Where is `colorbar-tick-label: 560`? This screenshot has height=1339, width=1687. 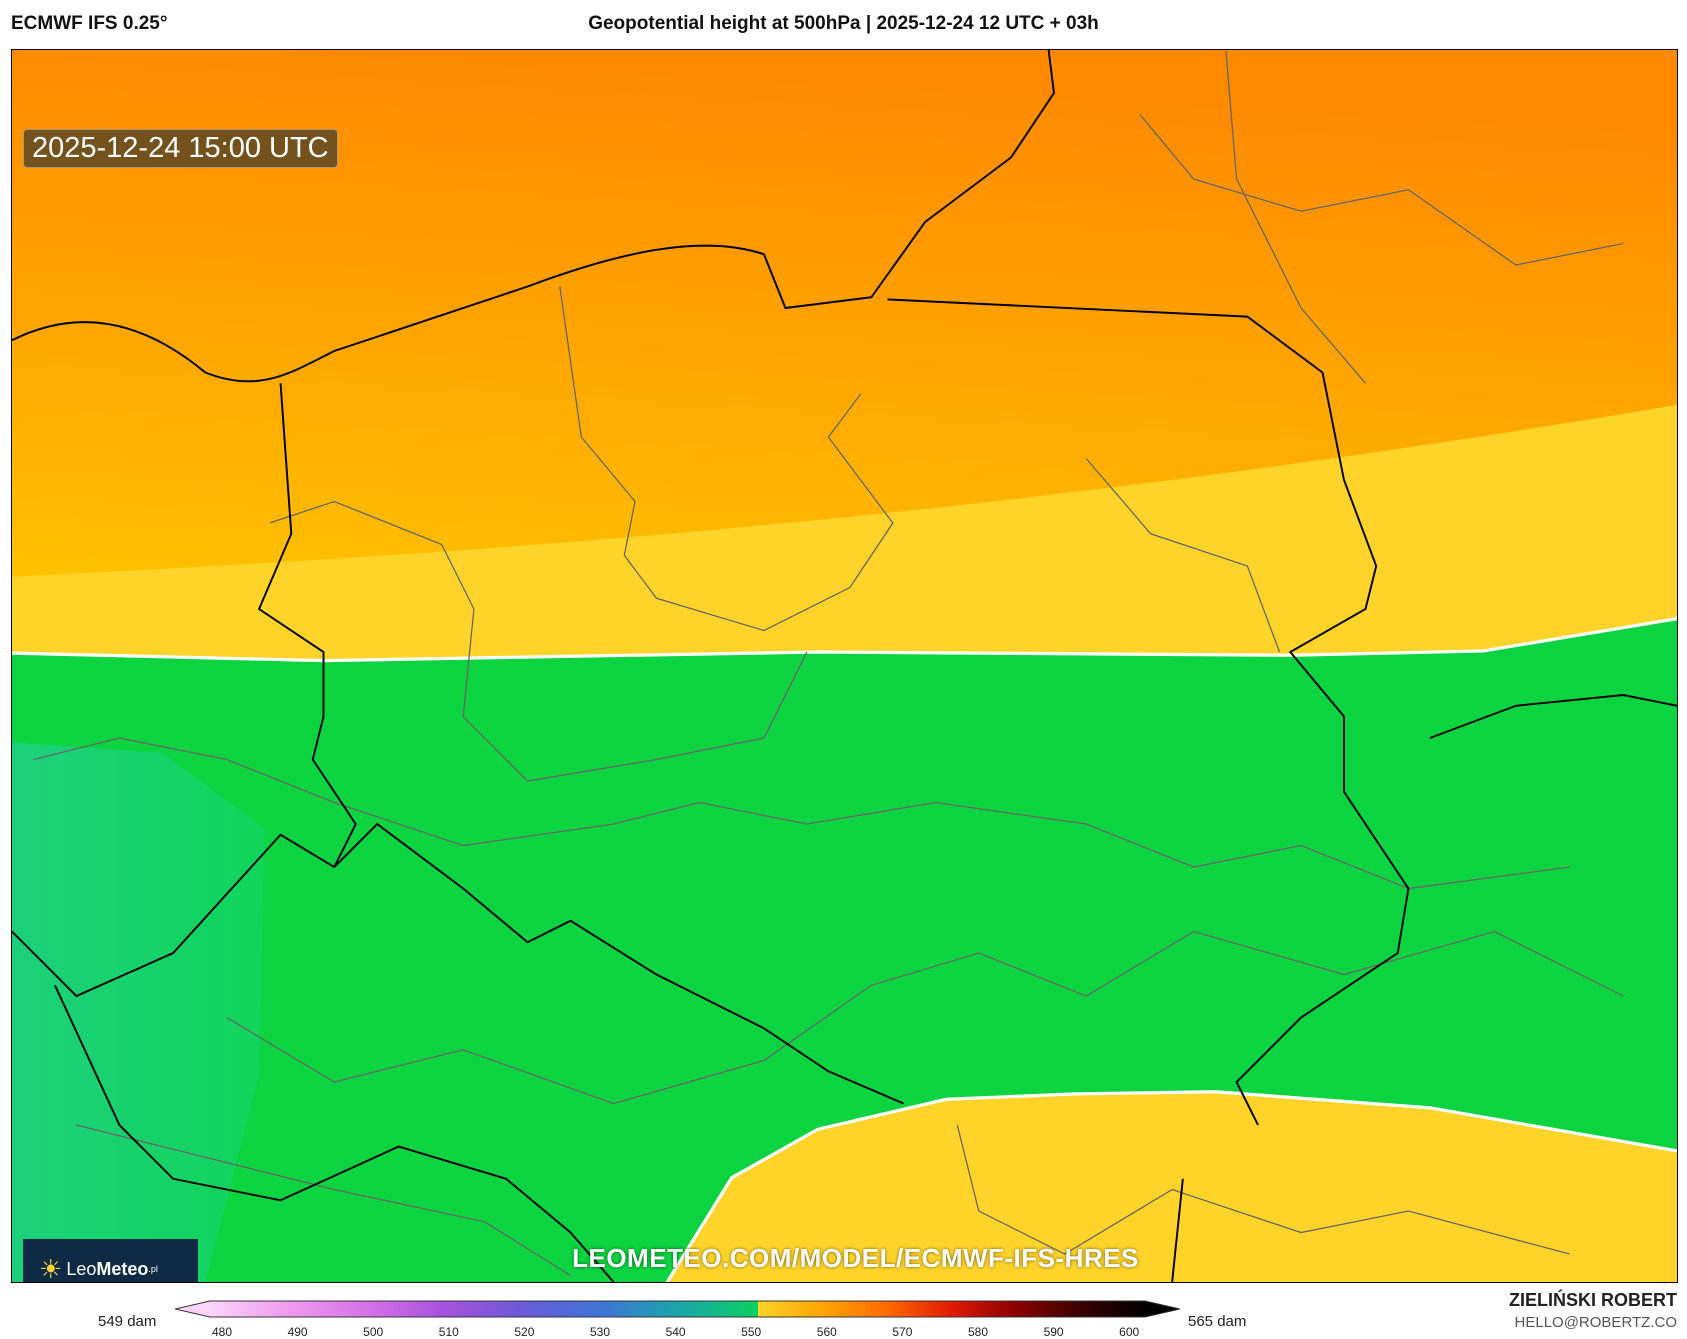
colorbar-tick-label: 560 is located at coordinates (826, 1332).